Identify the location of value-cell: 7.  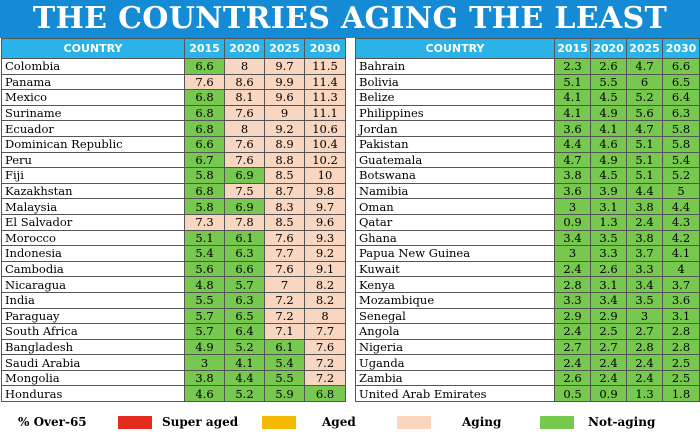
(284, 284).